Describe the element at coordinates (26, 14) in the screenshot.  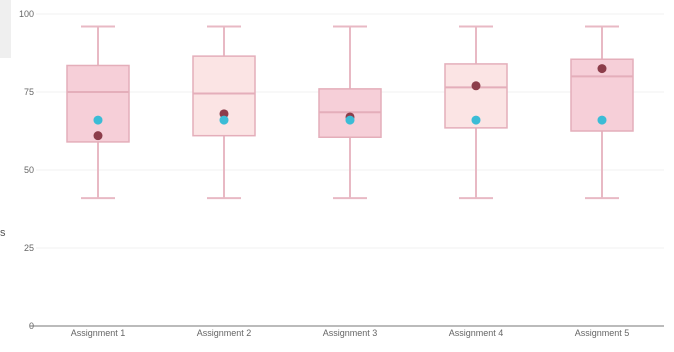
I see `y-tick-label-100: 100` at that location.